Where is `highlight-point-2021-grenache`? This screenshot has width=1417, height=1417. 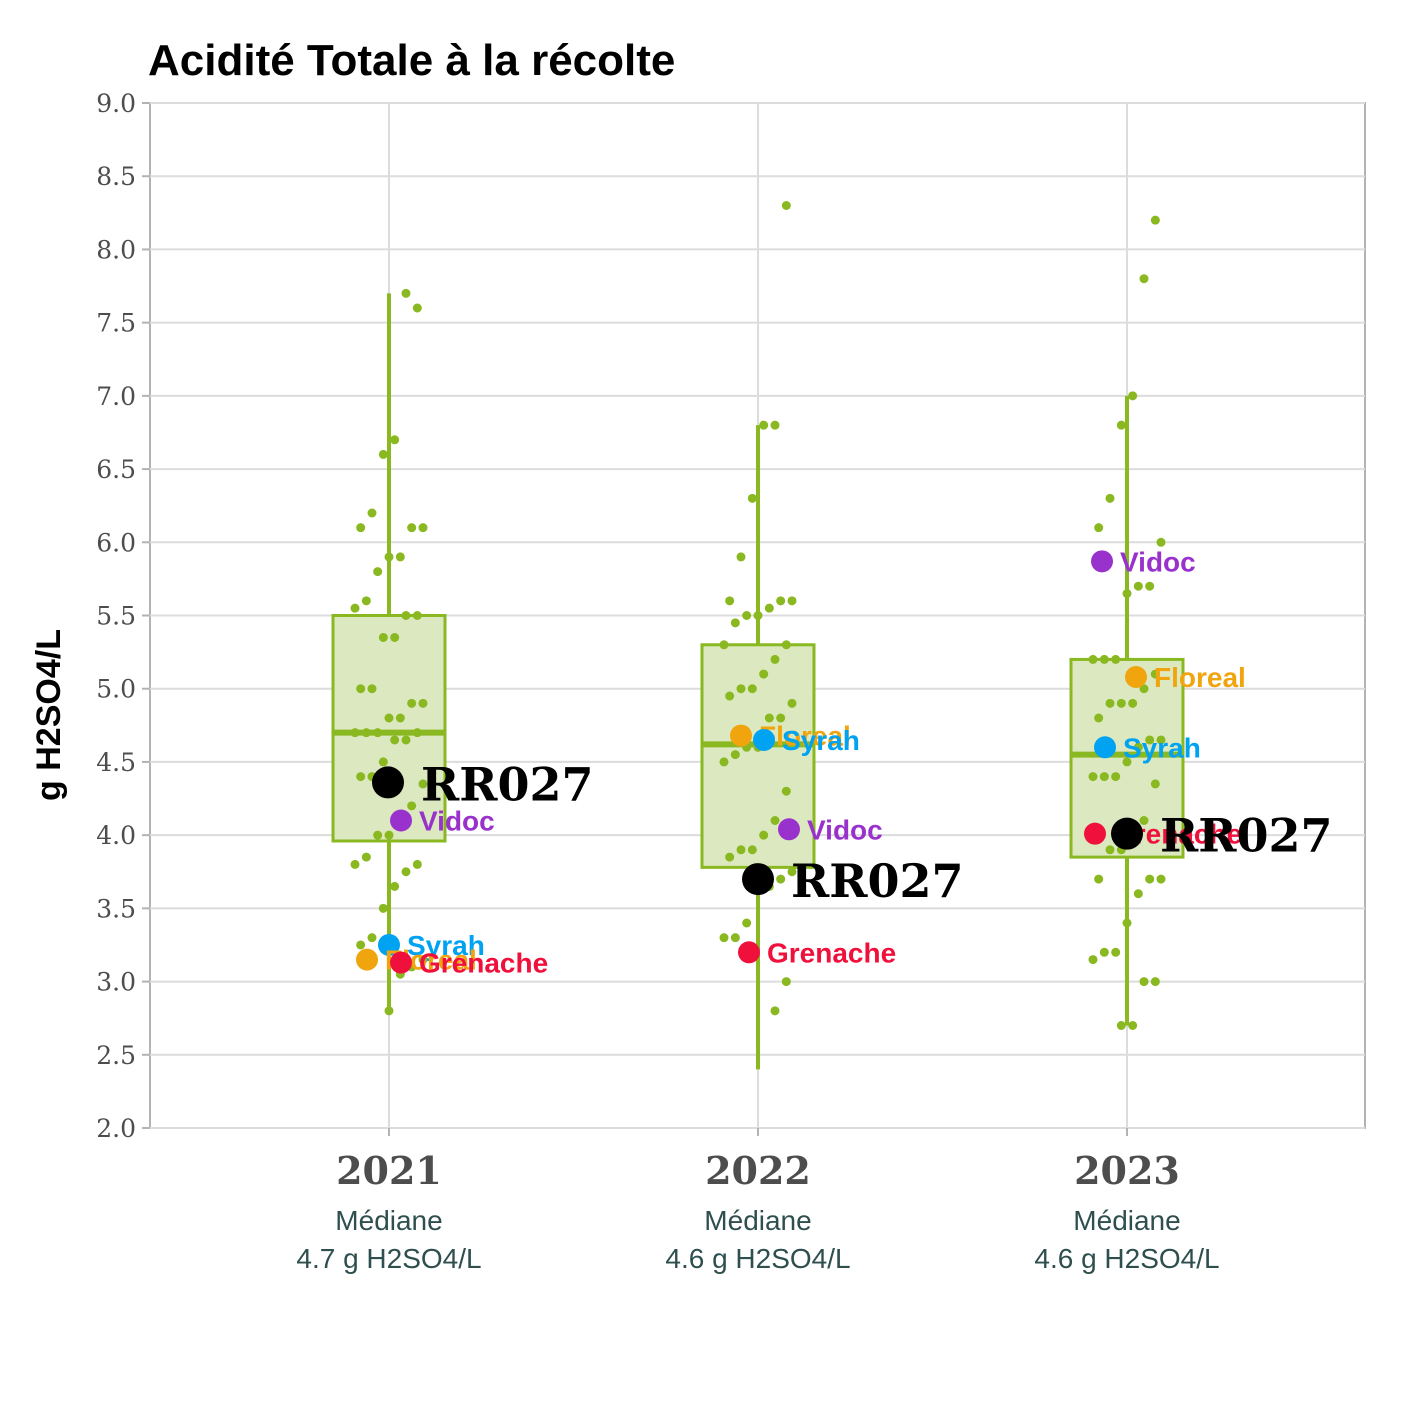
highlight-point-2021-grenache is located at coordinates (401, 962).